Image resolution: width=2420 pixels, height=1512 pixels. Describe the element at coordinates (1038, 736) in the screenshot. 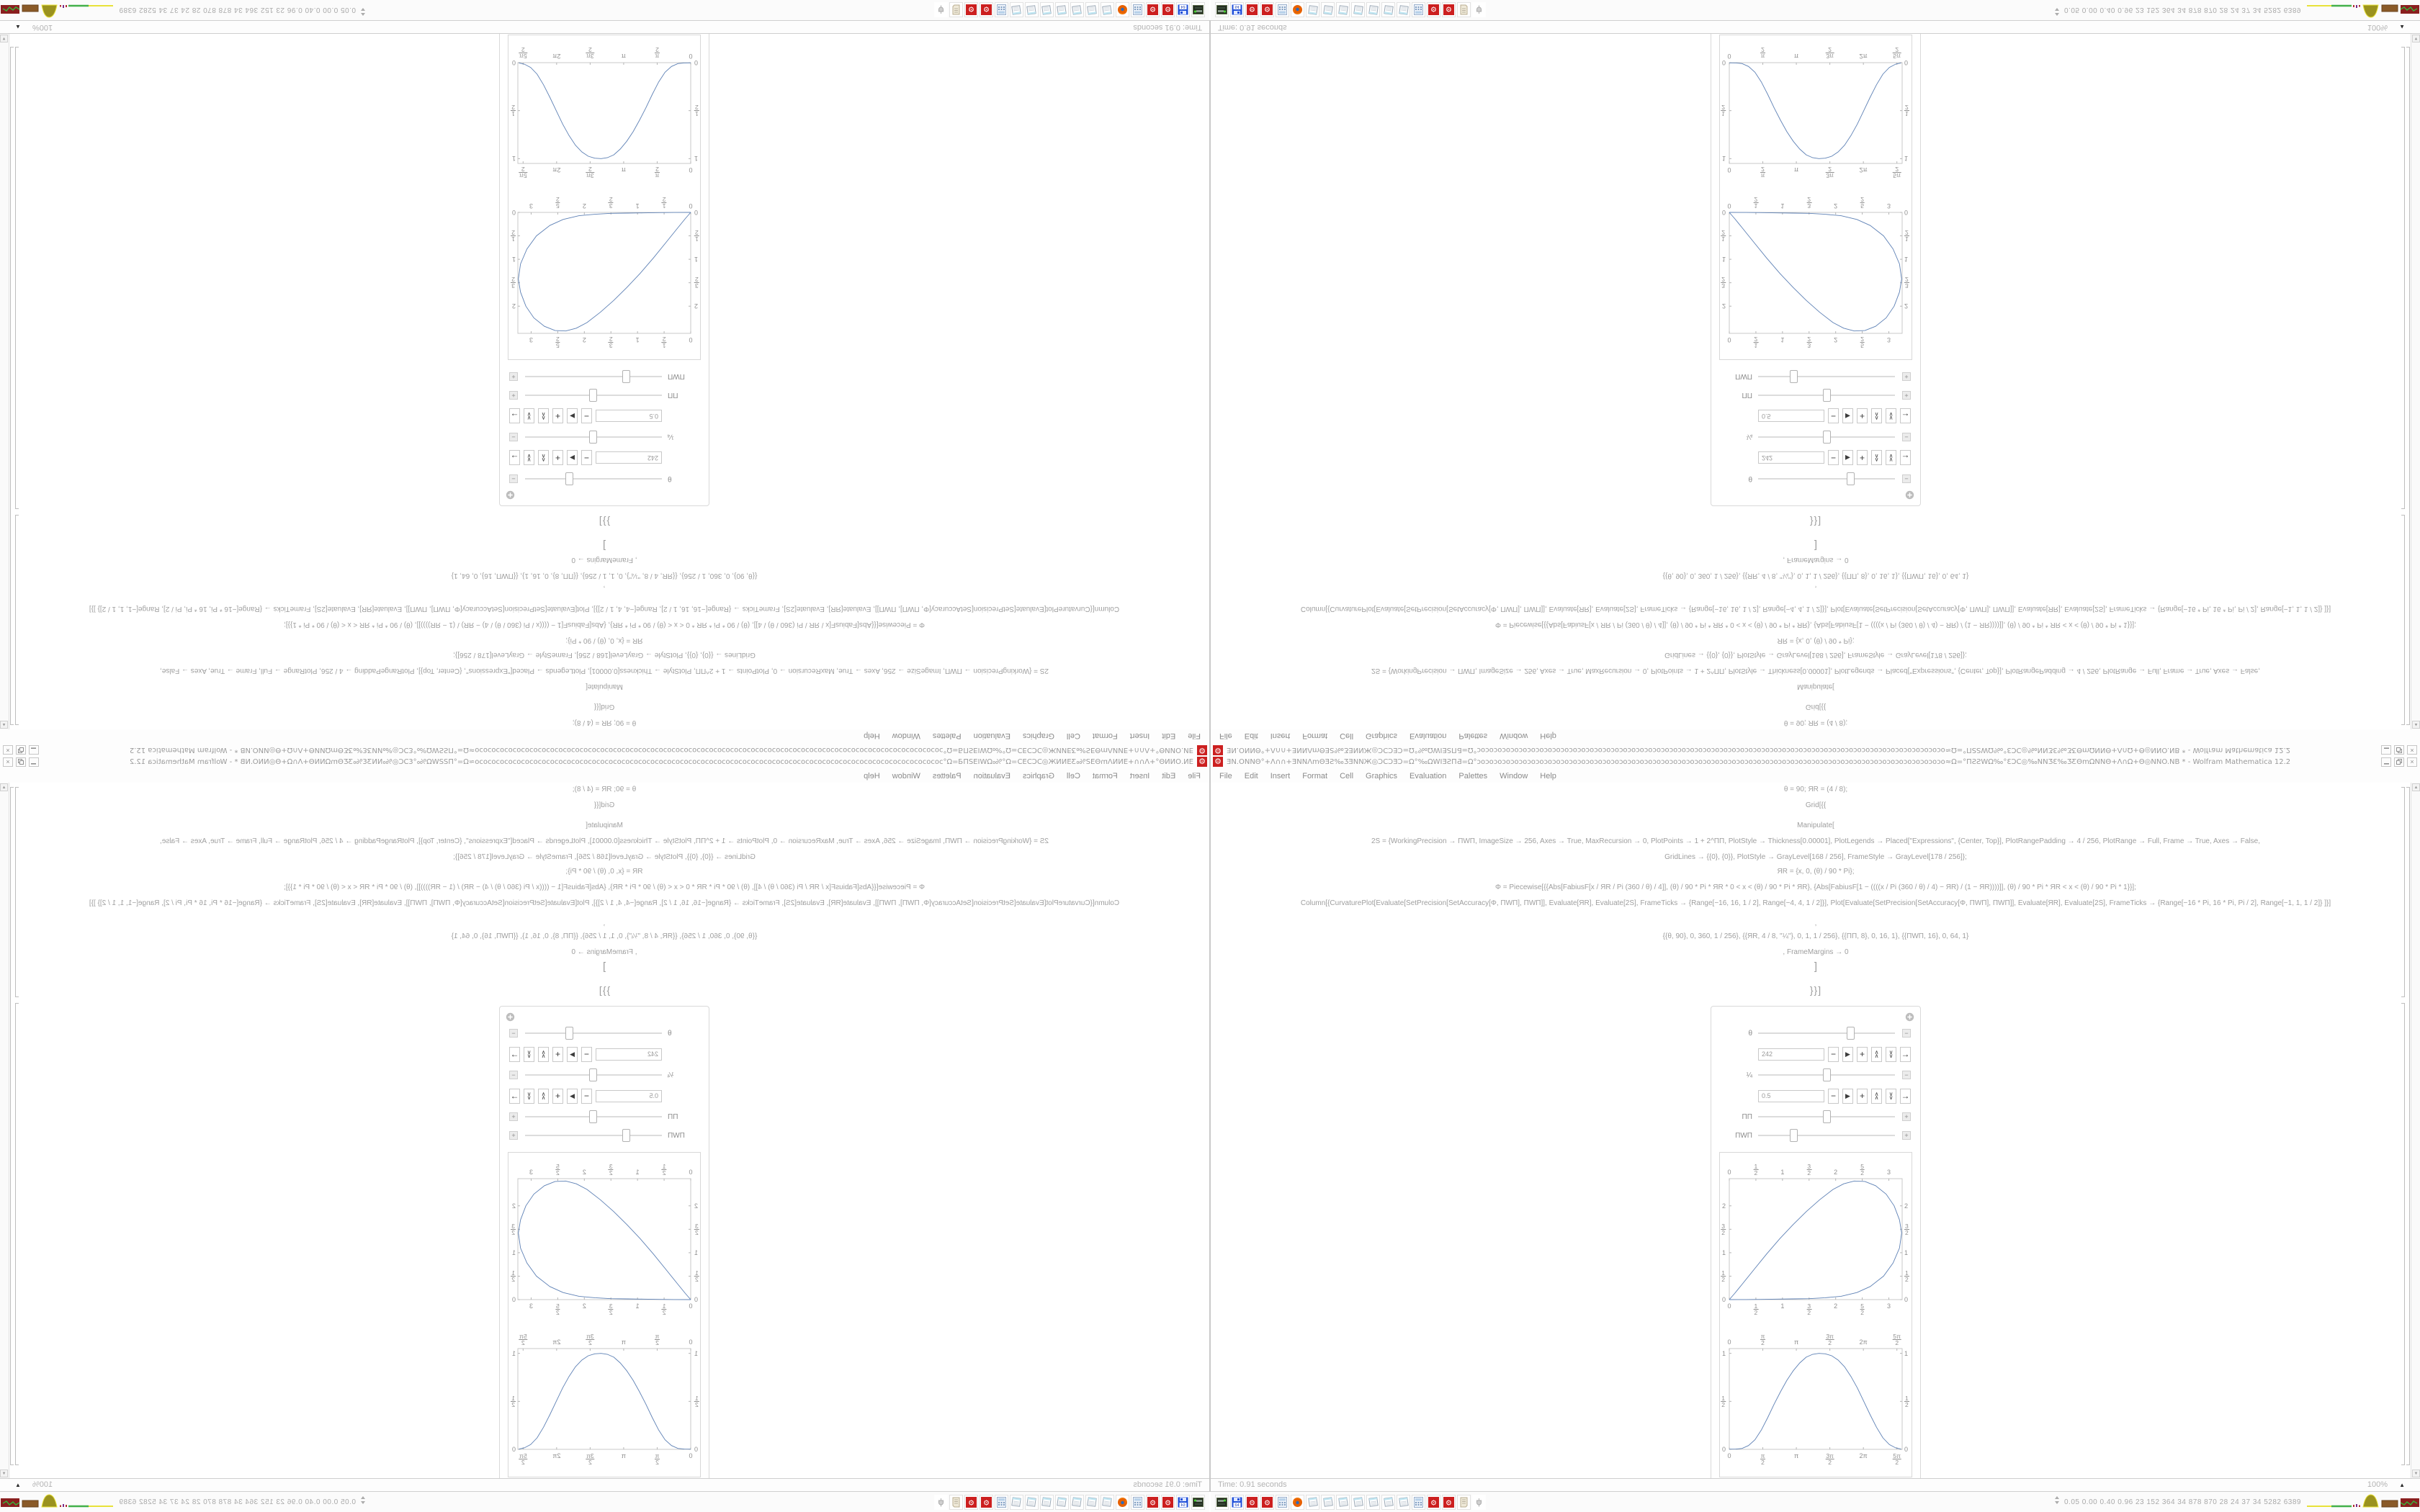

I see `menu-item-graphics: Graphics` at that location.